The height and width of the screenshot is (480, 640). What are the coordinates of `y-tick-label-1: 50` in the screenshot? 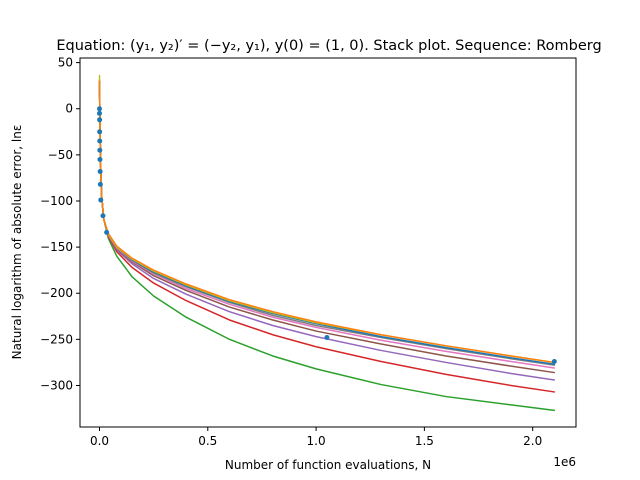 It's located at (65, 63).